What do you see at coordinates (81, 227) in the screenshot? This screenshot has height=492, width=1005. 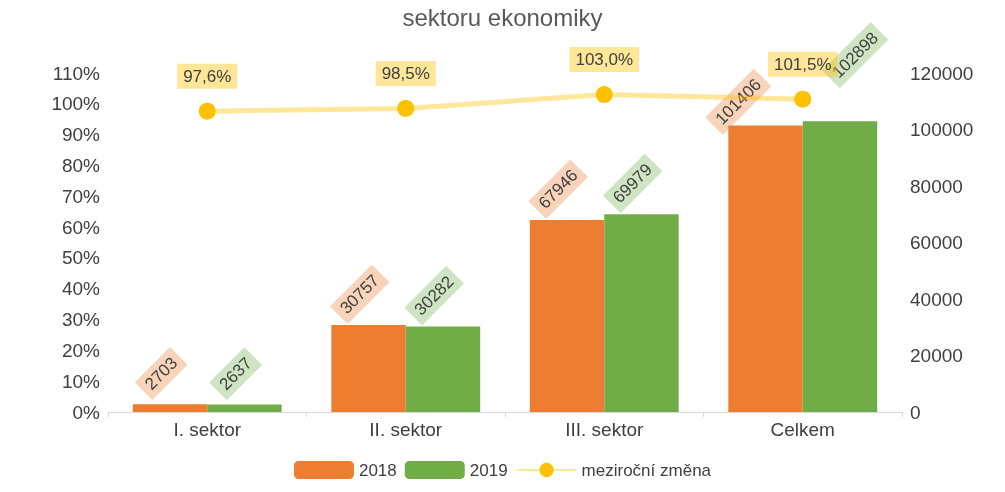 I see `y-tick-label: 60%` at bounding box center [81, 227].